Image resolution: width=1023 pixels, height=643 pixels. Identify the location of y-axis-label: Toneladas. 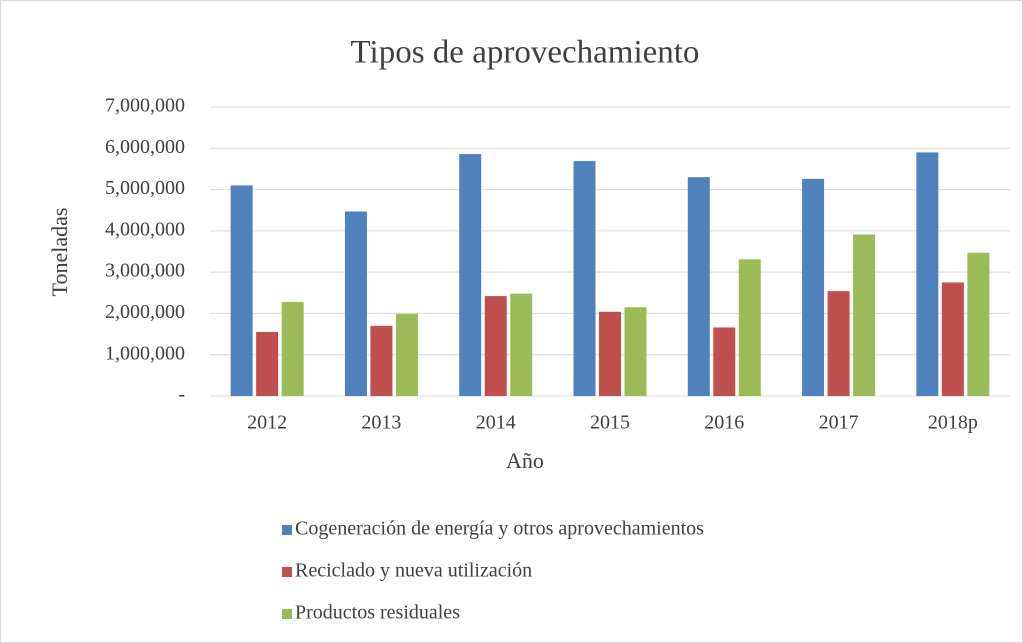
(59, 252).